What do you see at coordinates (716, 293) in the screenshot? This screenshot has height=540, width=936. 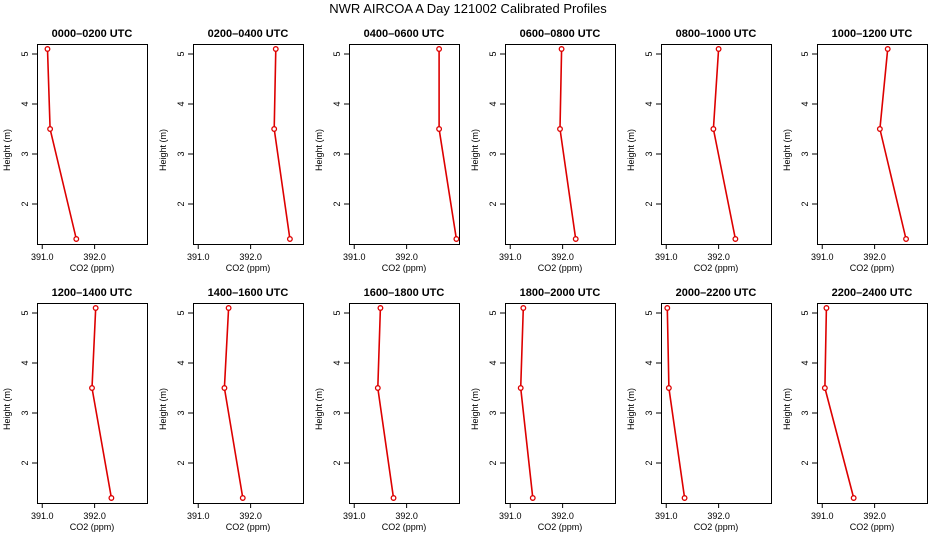 I see `chart-title: 2000–2200 UTC` at bounding box center [716, 293].